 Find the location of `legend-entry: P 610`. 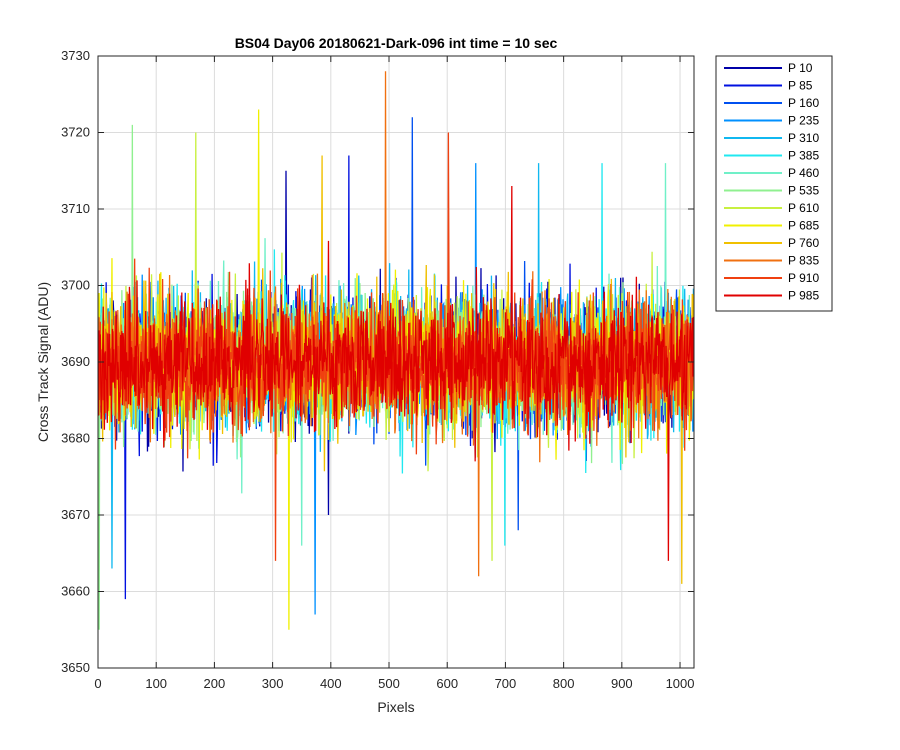

legend-entry: P 610 is located at coordinates (803, 208).